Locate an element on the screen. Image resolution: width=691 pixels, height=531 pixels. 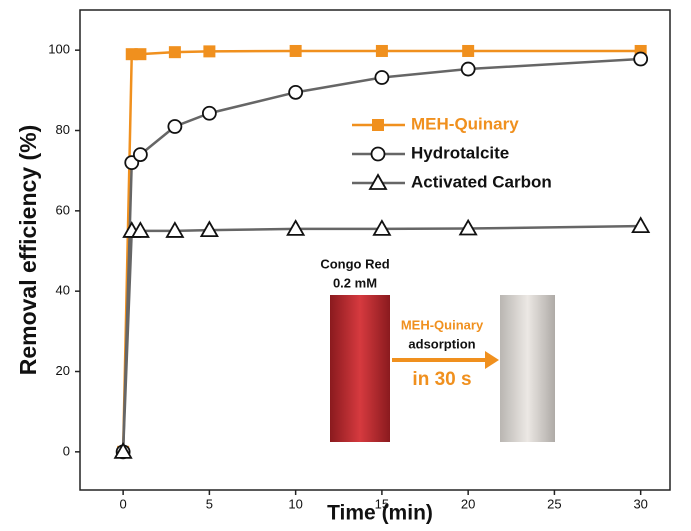
x-tick-label: 10 is located at coordinates (295, 503).